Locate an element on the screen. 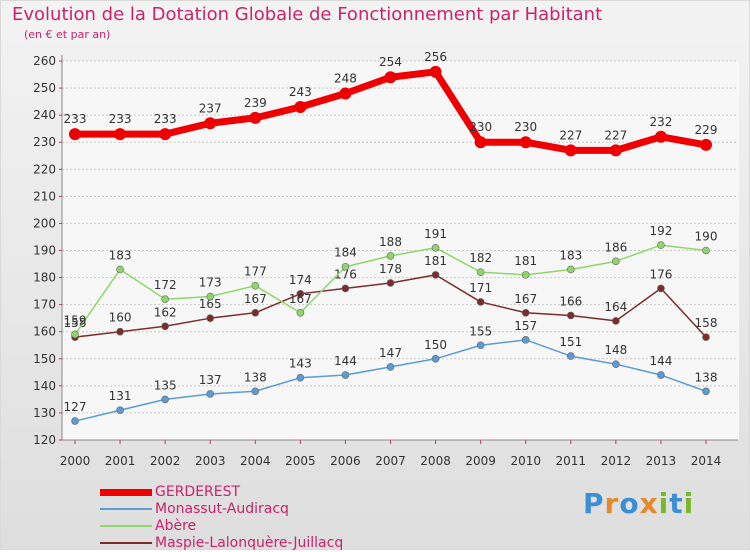 The height and width of the screenshot is (552, 750). data-label: 188 is located at coordinates (390, 242).